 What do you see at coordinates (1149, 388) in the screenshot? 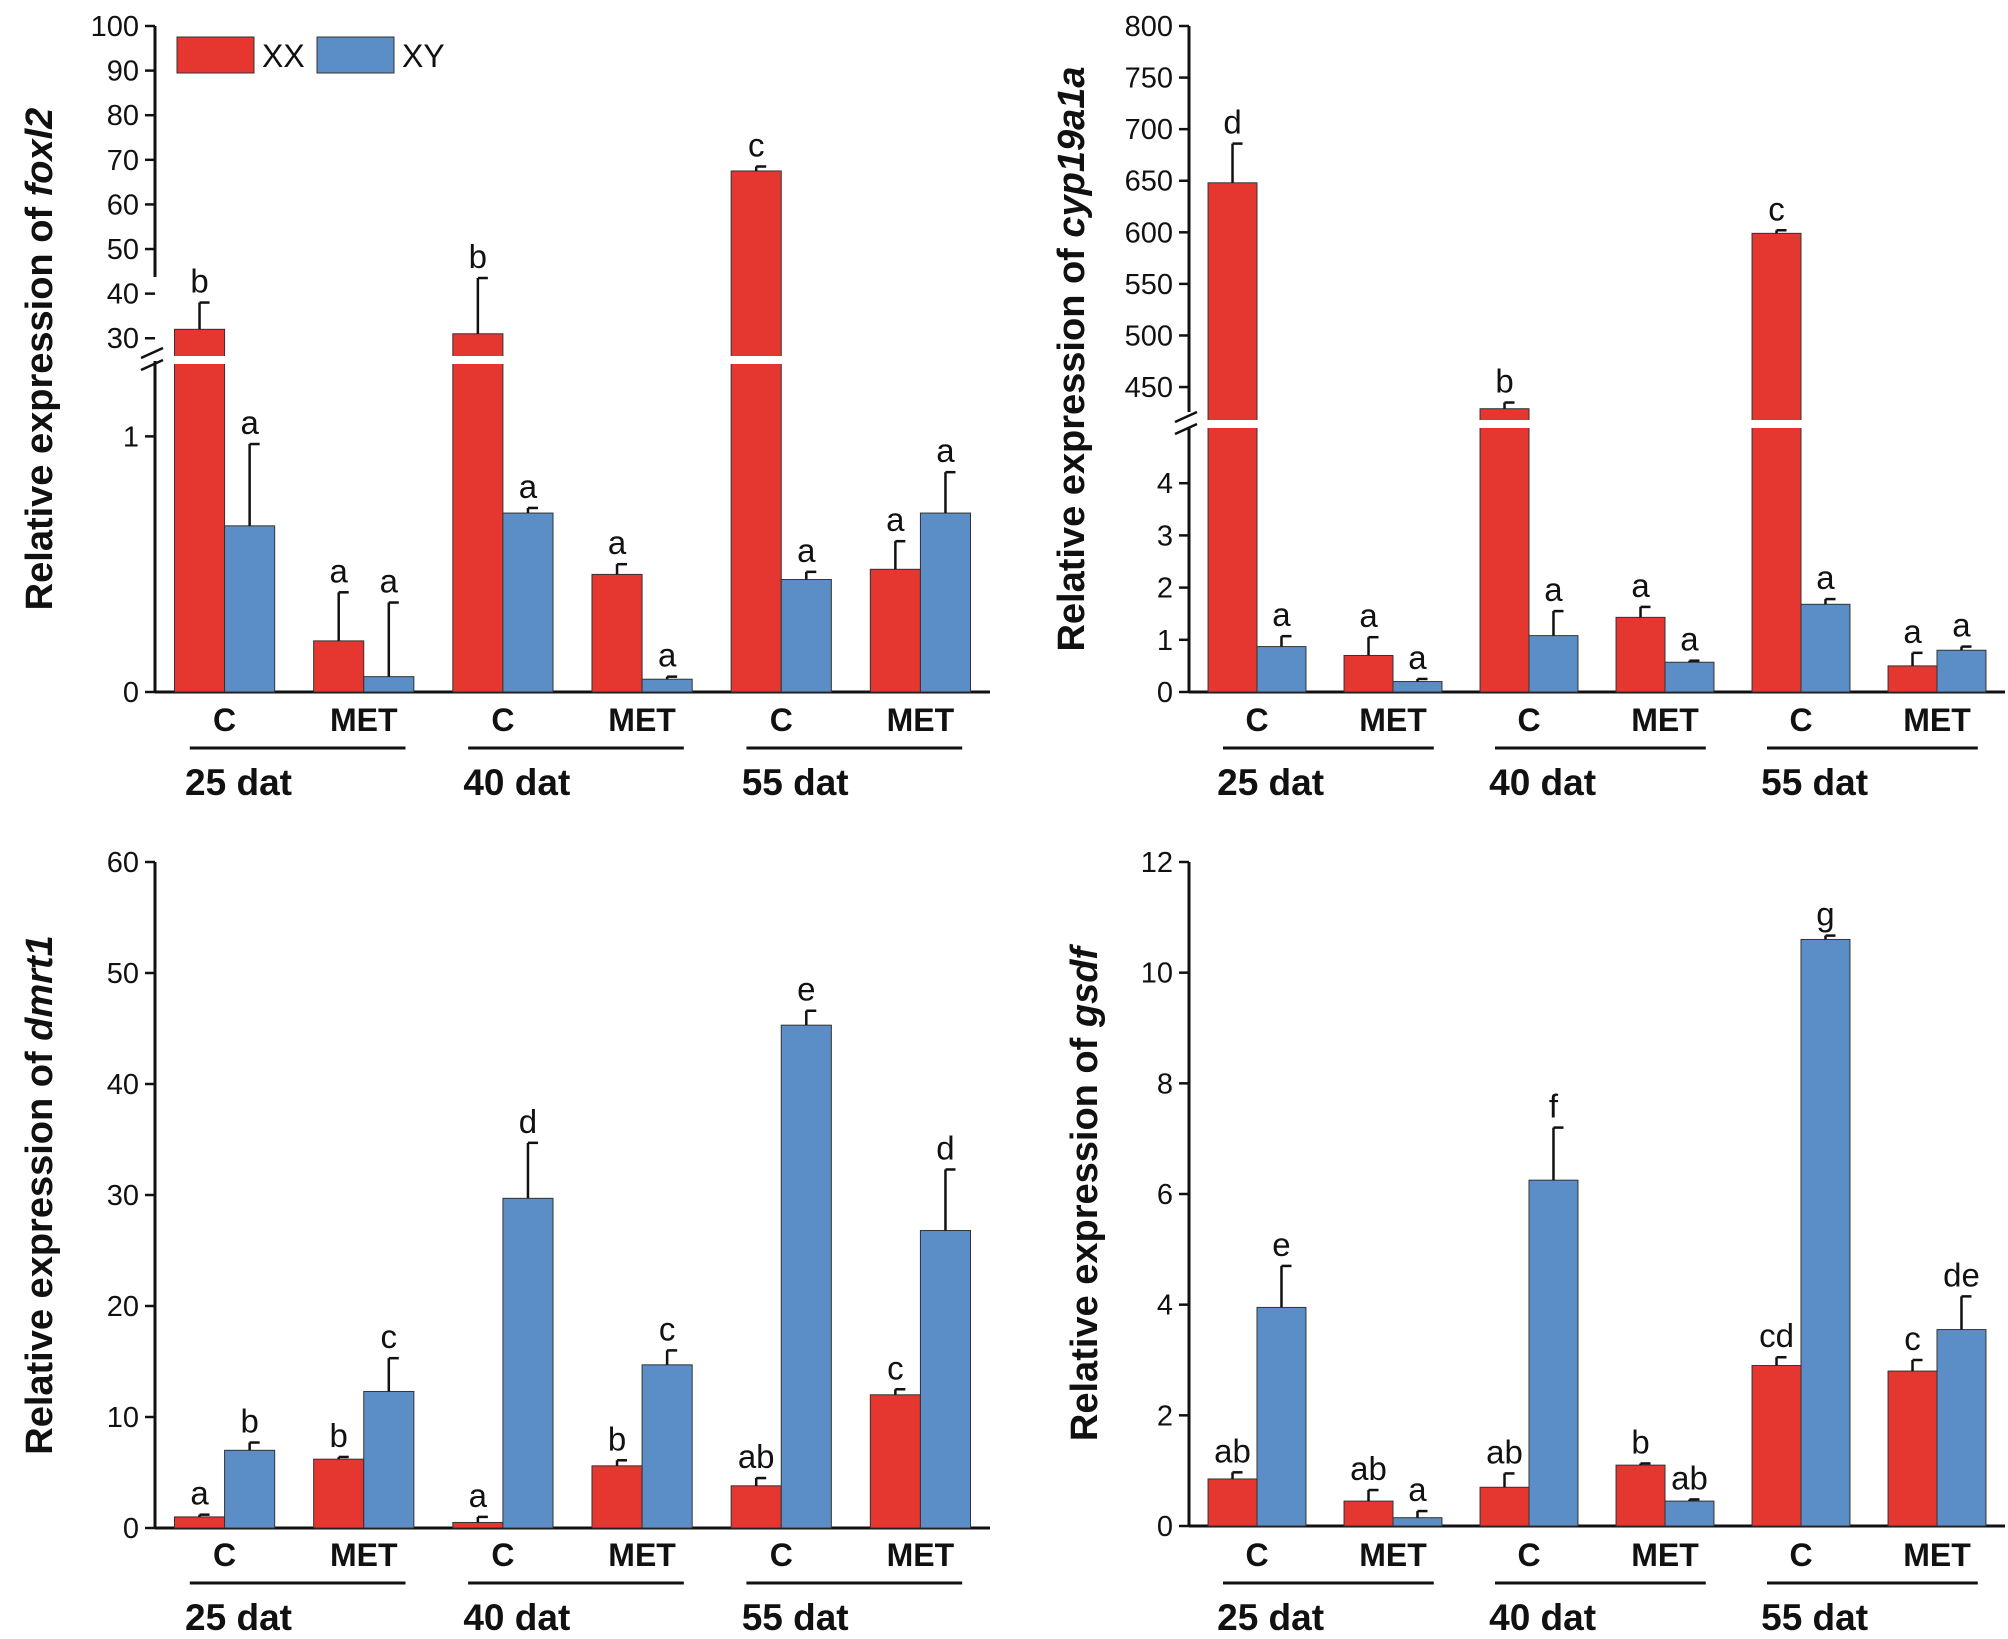
I see `y-tick-label: 450` at bounding box center [1149, 388].